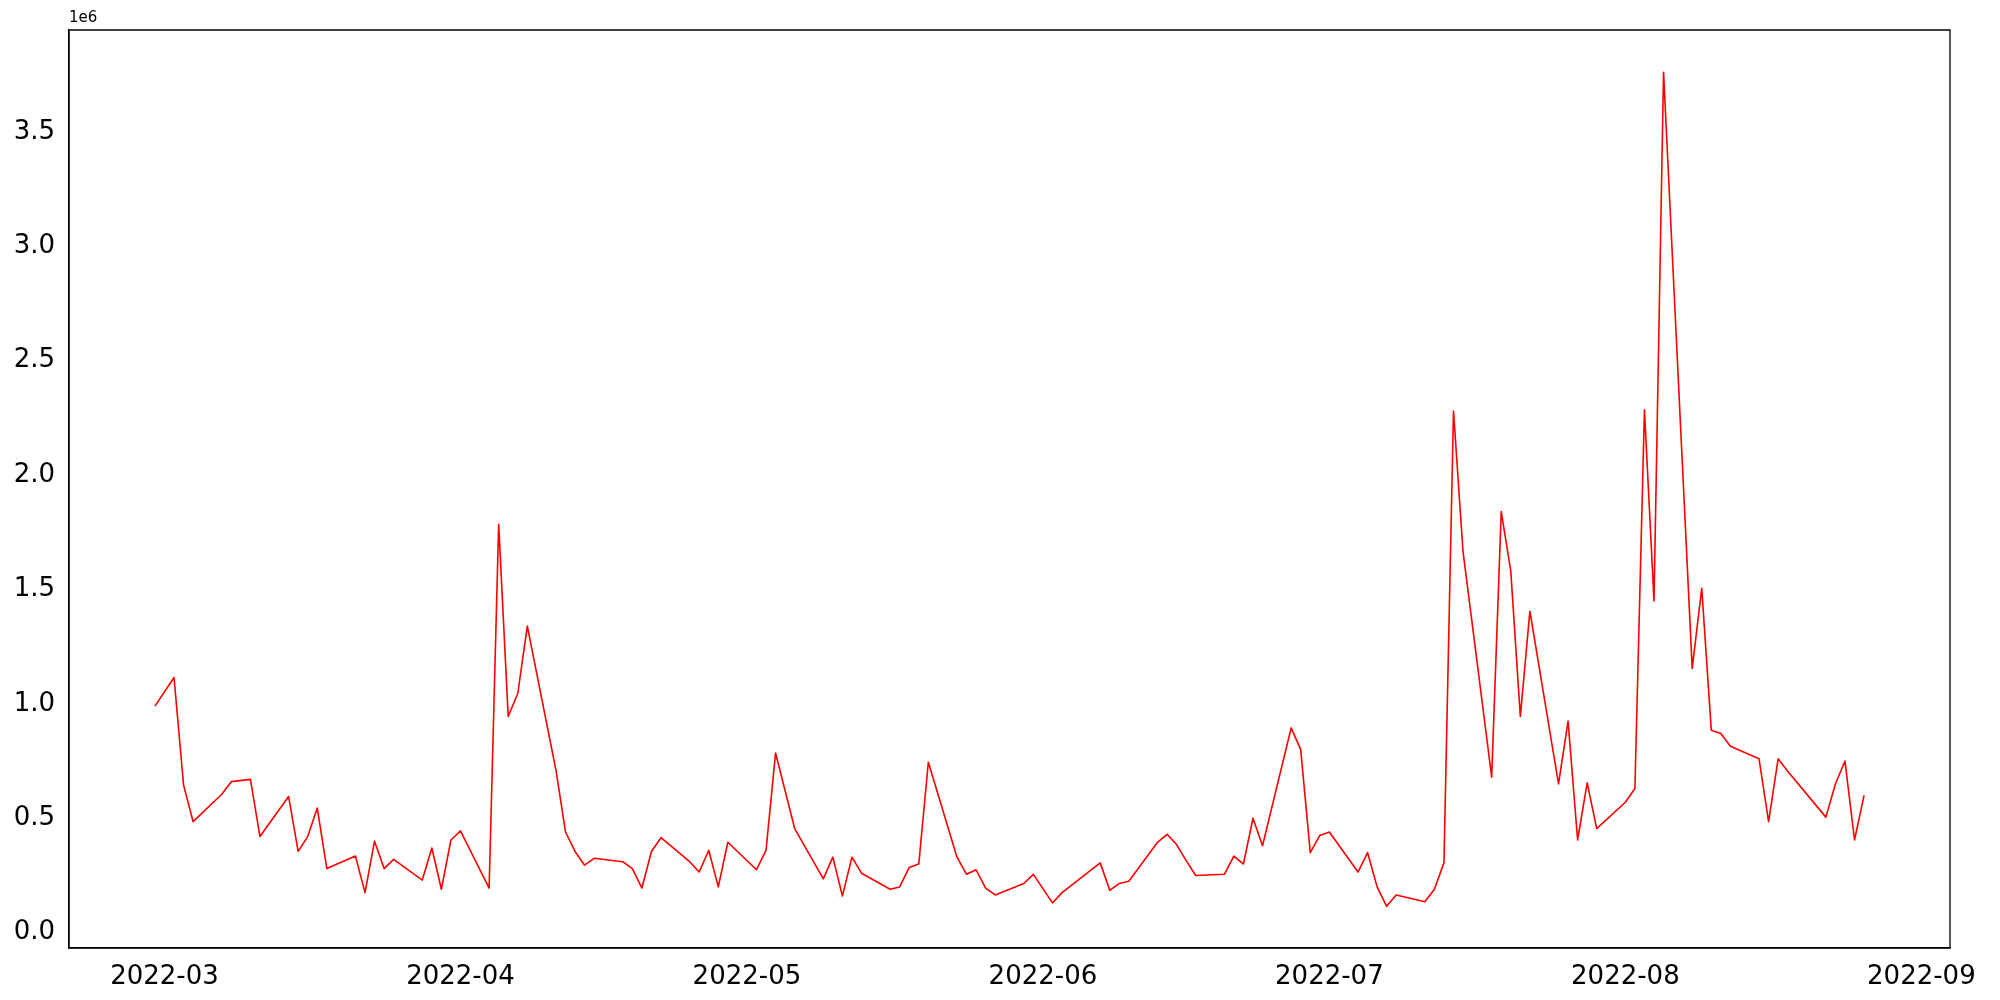 The height and width of the screenshot is (1000, 2000). Describe the element at coordinates (34, 243) in the screenshot. I see `y-tick-label: 3.0` at that location.